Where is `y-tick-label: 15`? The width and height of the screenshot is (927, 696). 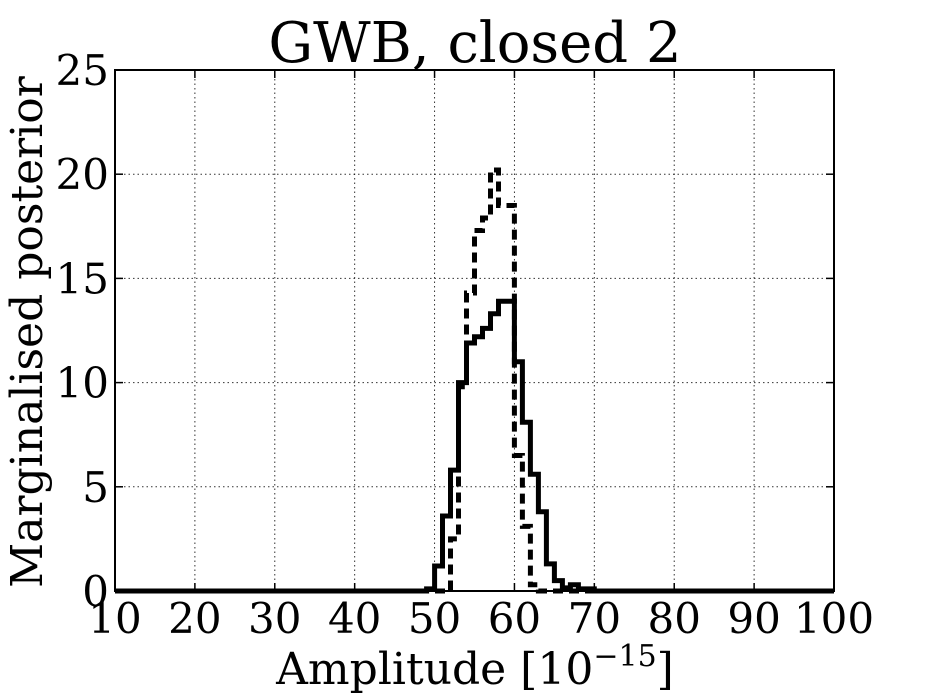 y-tick-label: 15 is located at coordinates (82, 278).